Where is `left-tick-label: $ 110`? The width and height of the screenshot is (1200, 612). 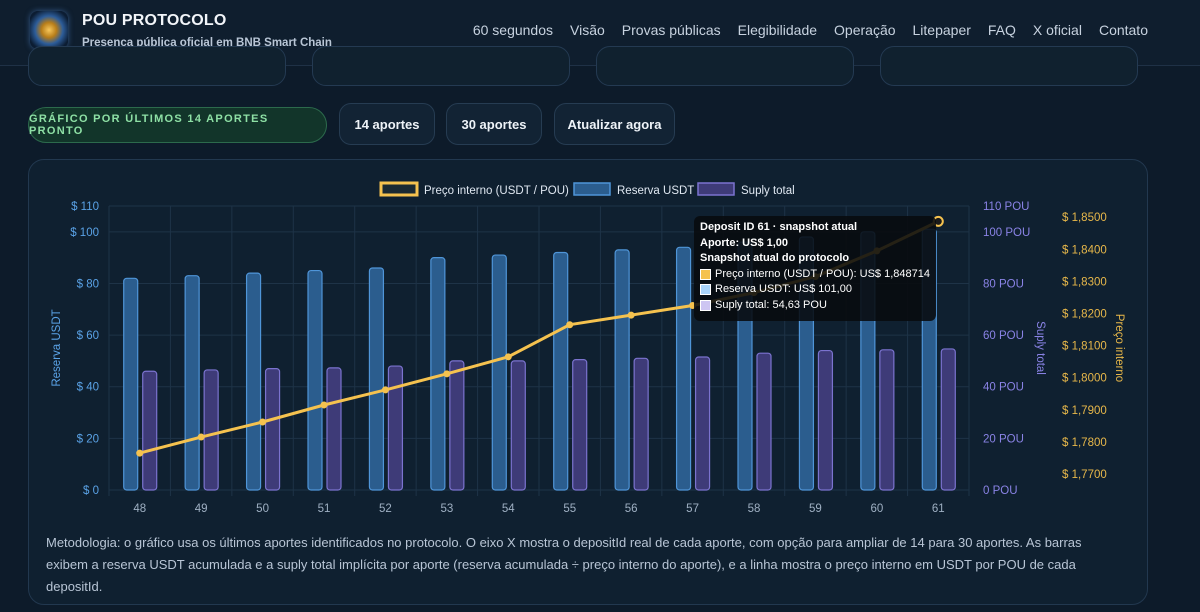
left-tick-label: $ 110 is located at coordinates (85, 207).